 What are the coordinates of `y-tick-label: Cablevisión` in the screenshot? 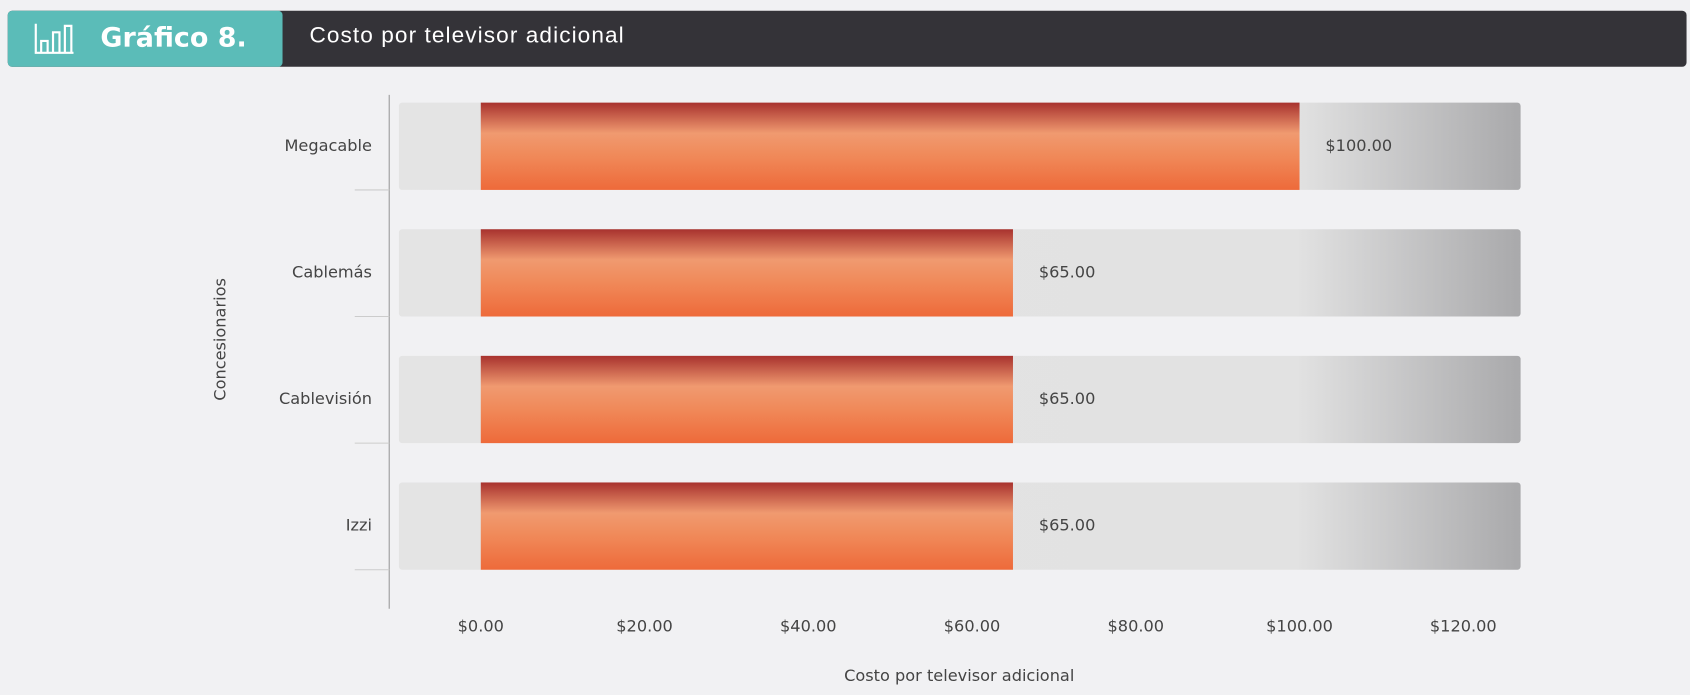 It's located at (325, 398).